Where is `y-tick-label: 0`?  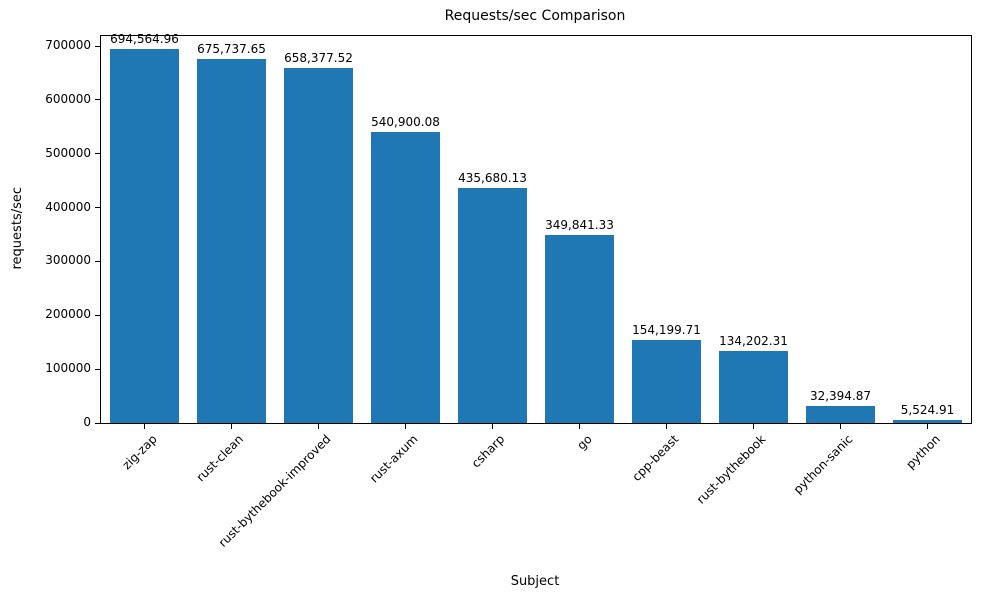 y-tick-label: 0 is located at coordinates (87, 422).